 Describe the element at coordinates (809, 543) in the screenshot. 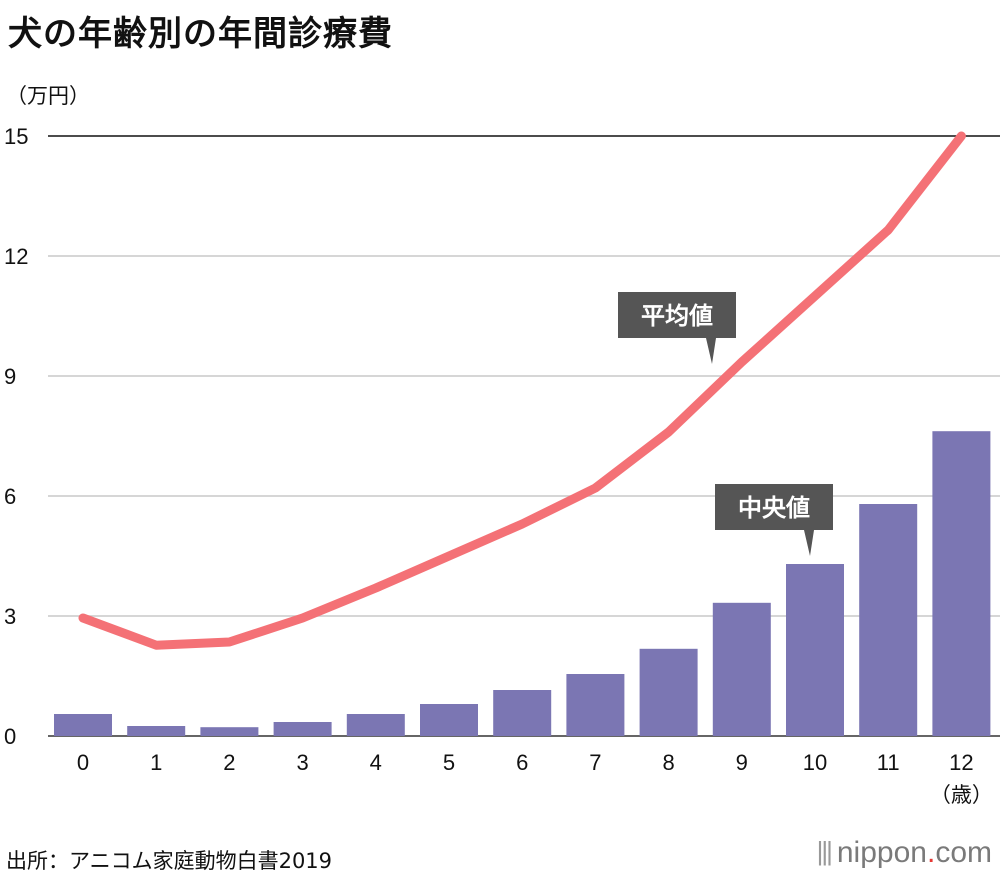

I see `median-callout-pointer` at that location.